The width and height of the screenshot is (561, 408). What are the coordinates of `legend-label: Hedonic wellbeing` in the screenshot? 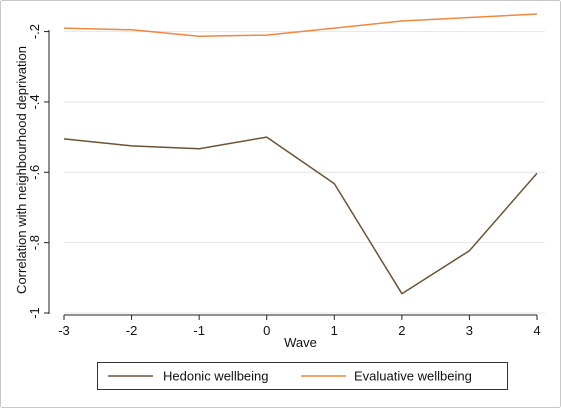 It's located at (216, 376).